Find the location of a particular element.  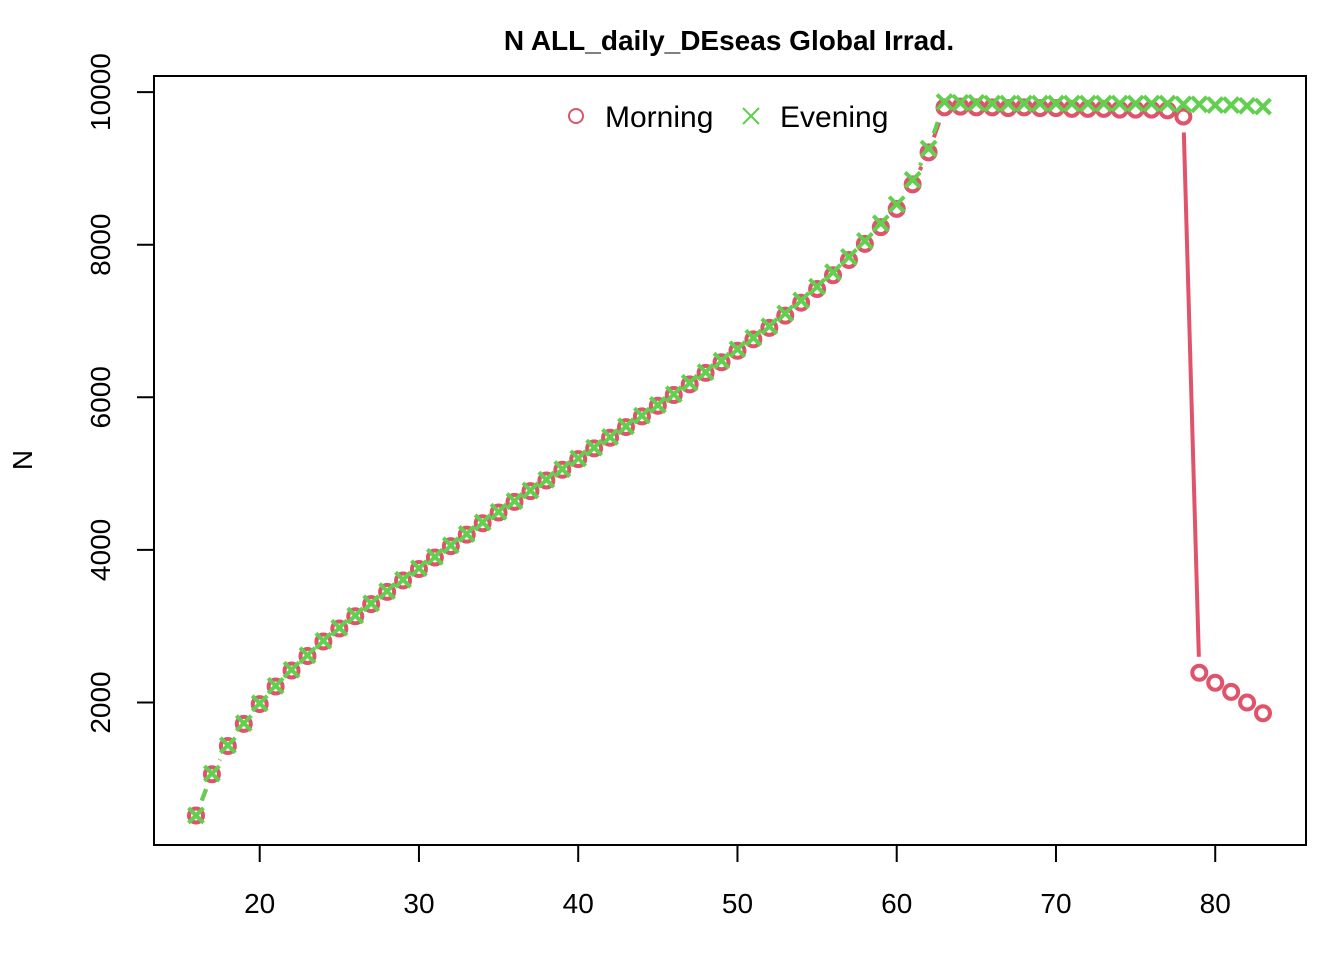

legend-label: Evening is located at coordinates (834, 117).